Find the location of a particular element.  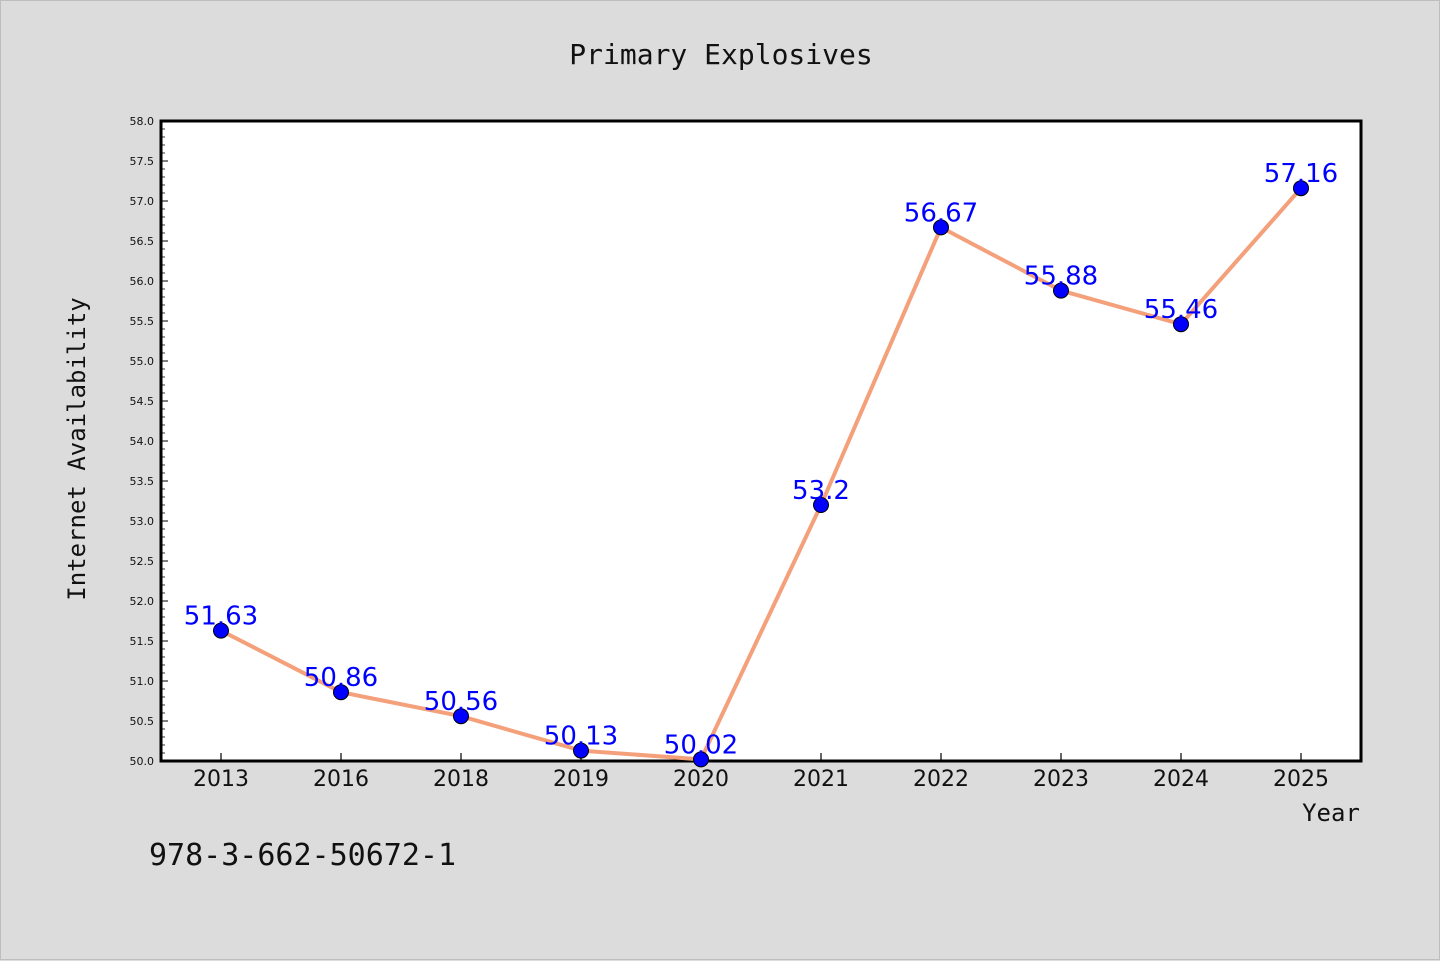

y-tick-label: 56.5 is located at coordinates (142, 241).